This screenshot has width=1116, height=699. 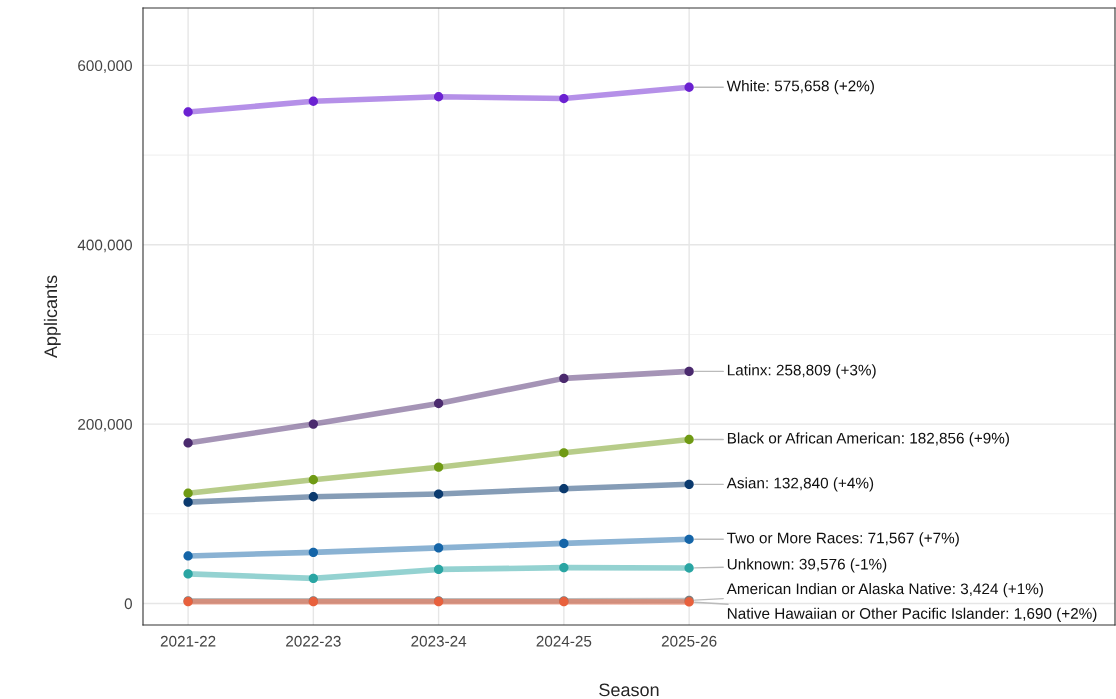 I want to click on y-tick-label: 600,000, so click(x=105, y=66).